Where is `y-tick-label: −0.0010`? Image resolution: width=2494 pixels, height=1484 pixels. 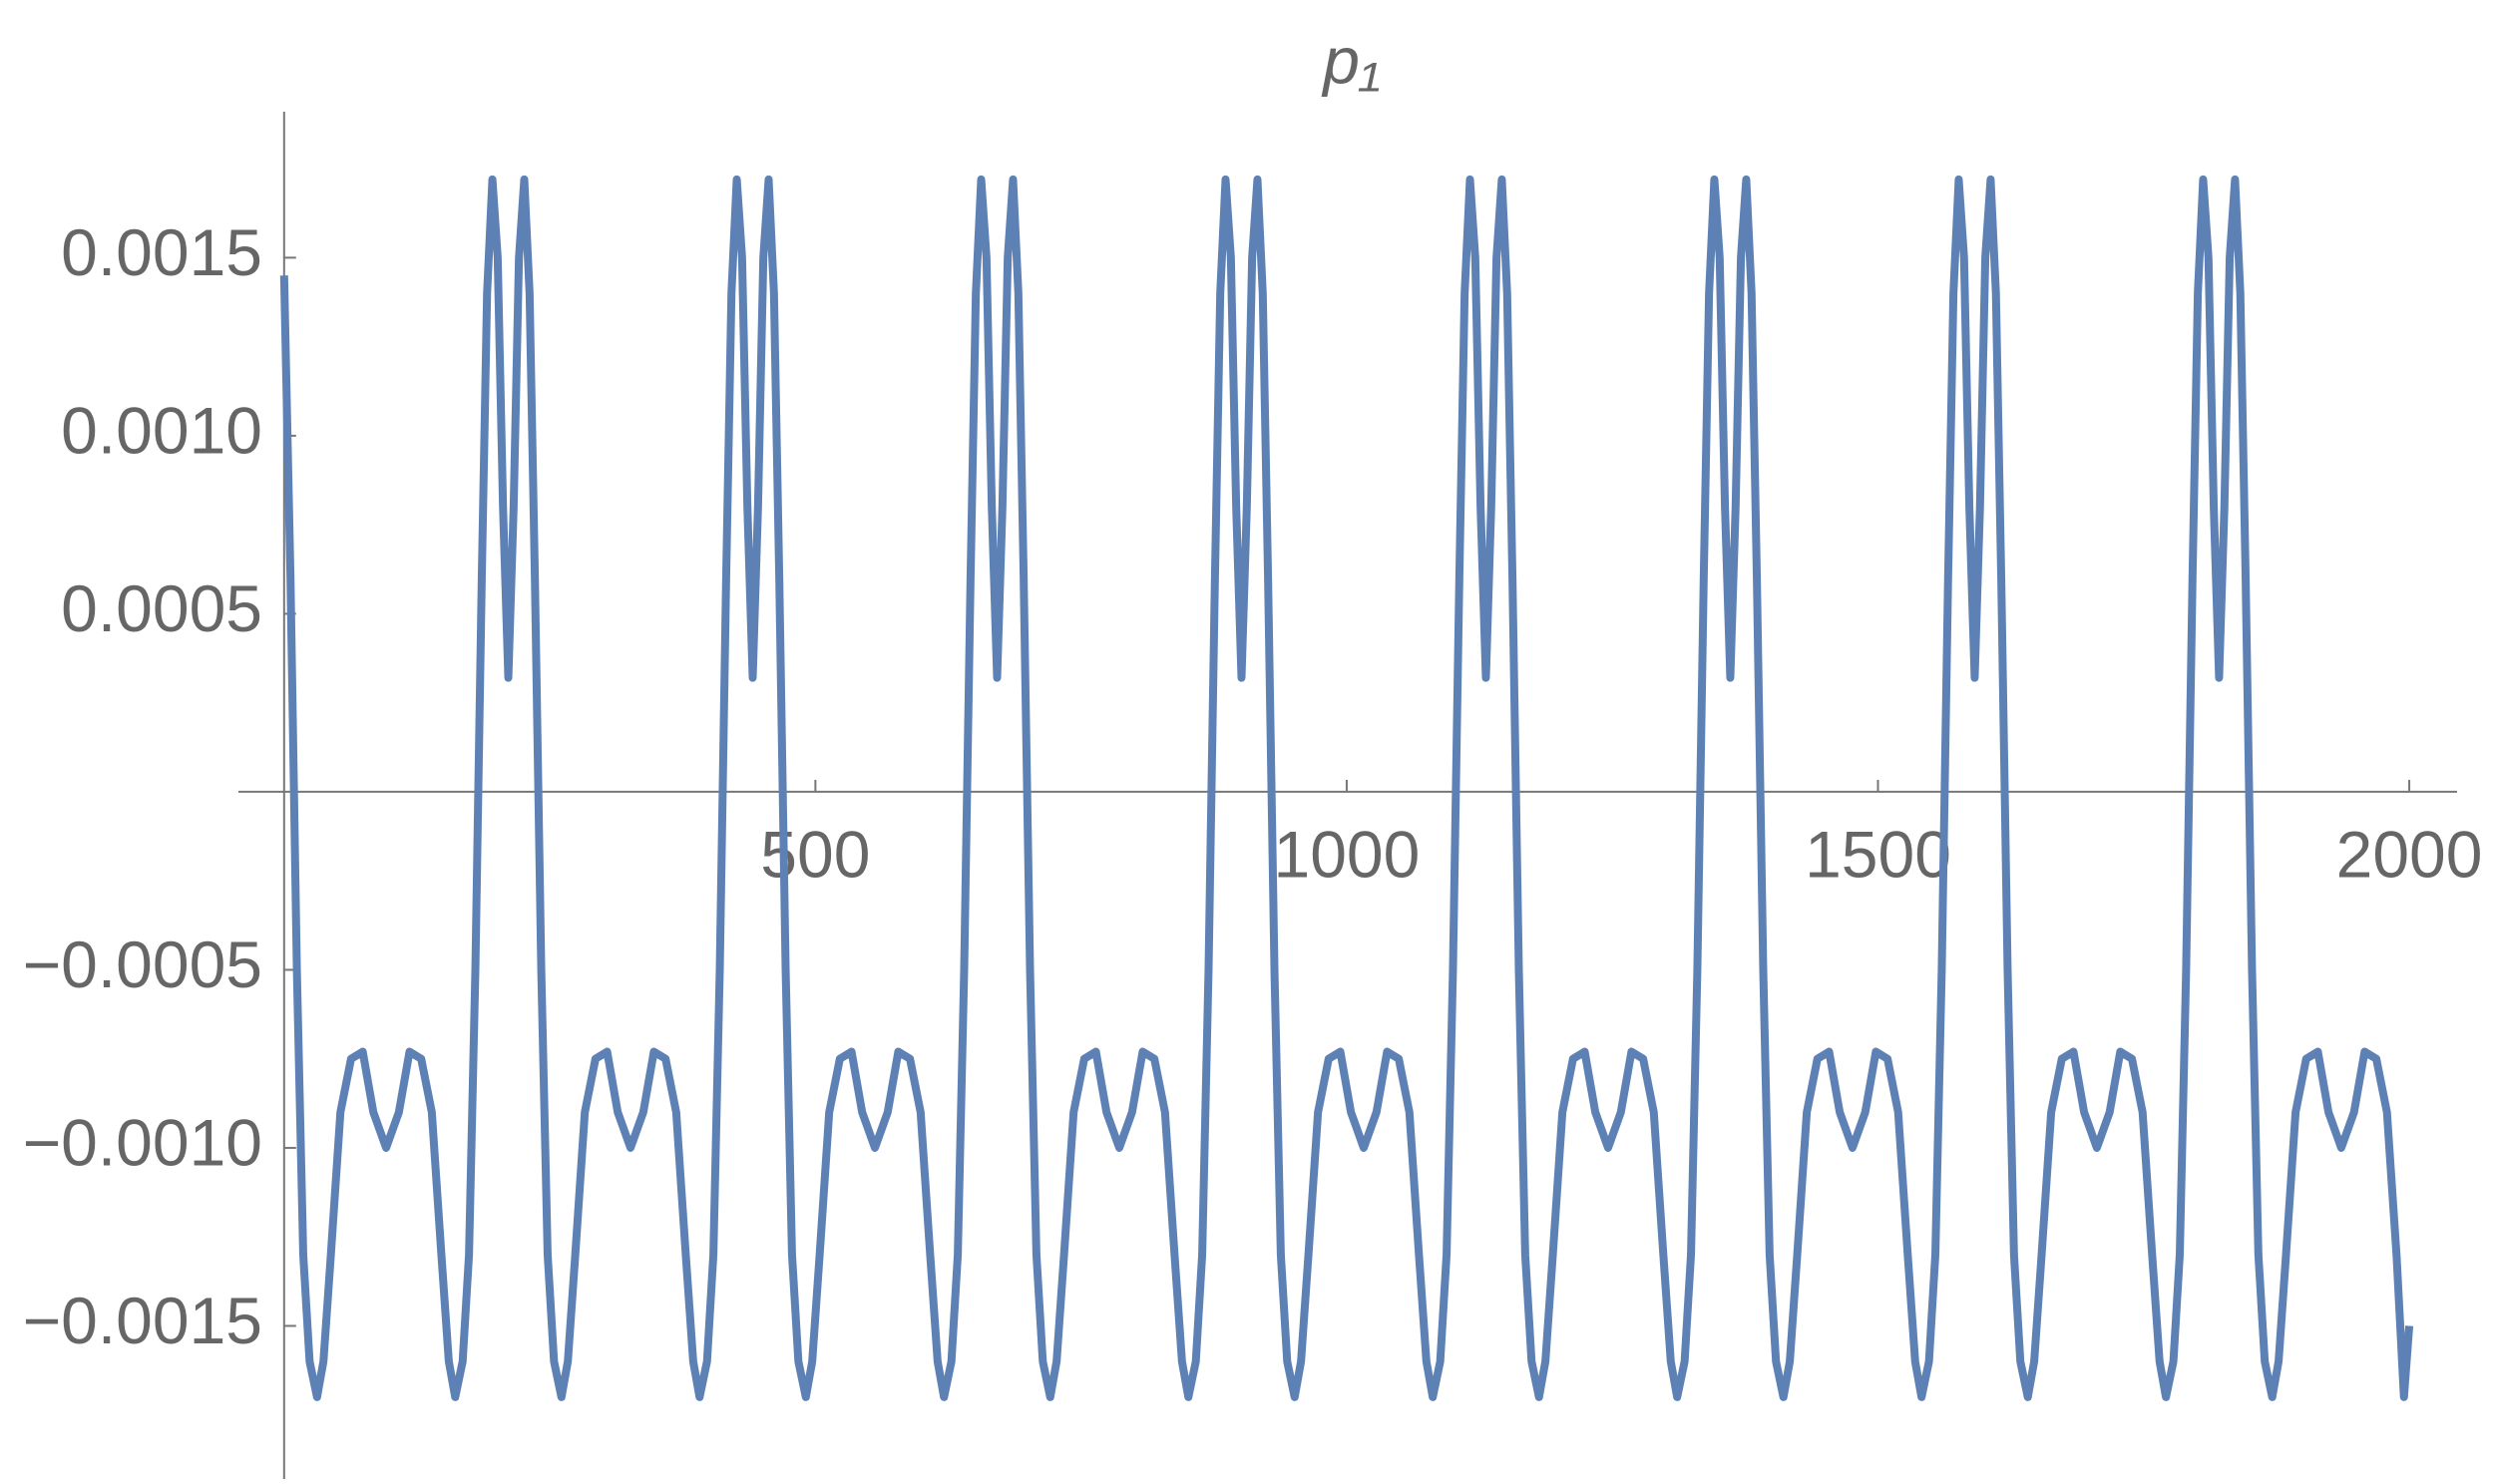
y-tick-label: −0.0010 is located at coordinates (142, 1142).